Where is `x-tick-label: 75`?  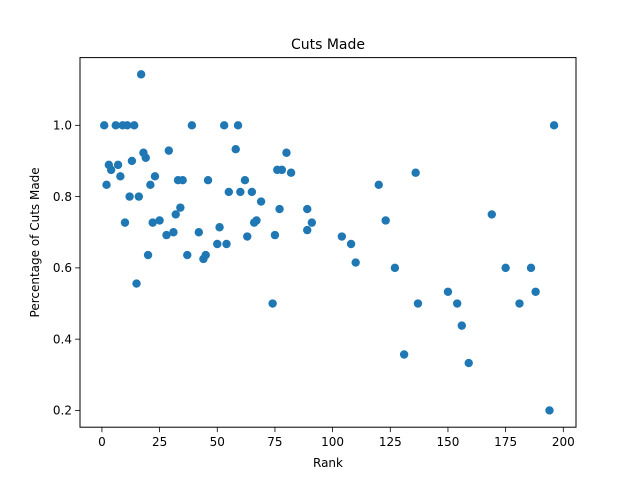 x-tick-label: 75 is located at coordinates (274, 442).